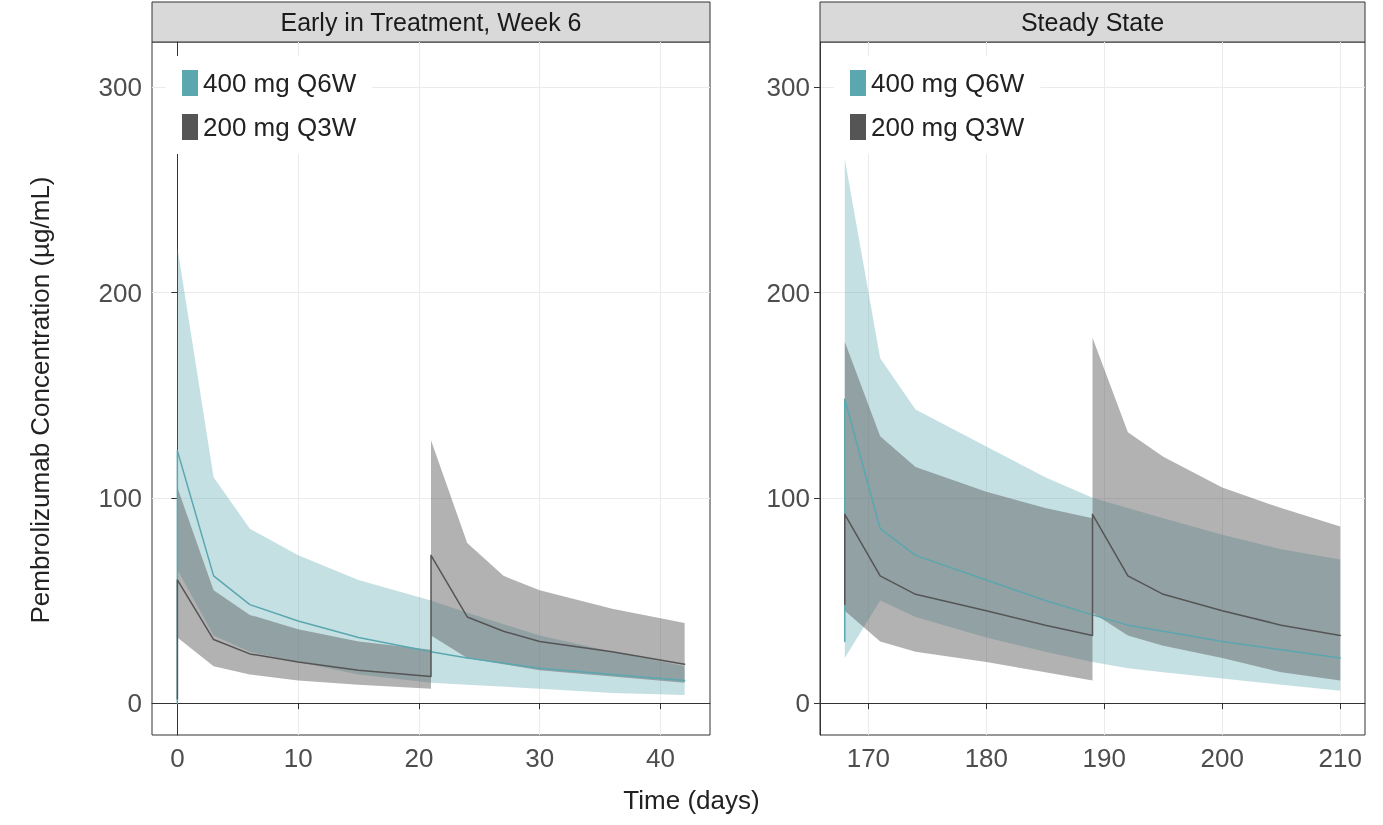 The image size is (1383, 825). I want to click on x-tick-label: 10, so click(298, 758).